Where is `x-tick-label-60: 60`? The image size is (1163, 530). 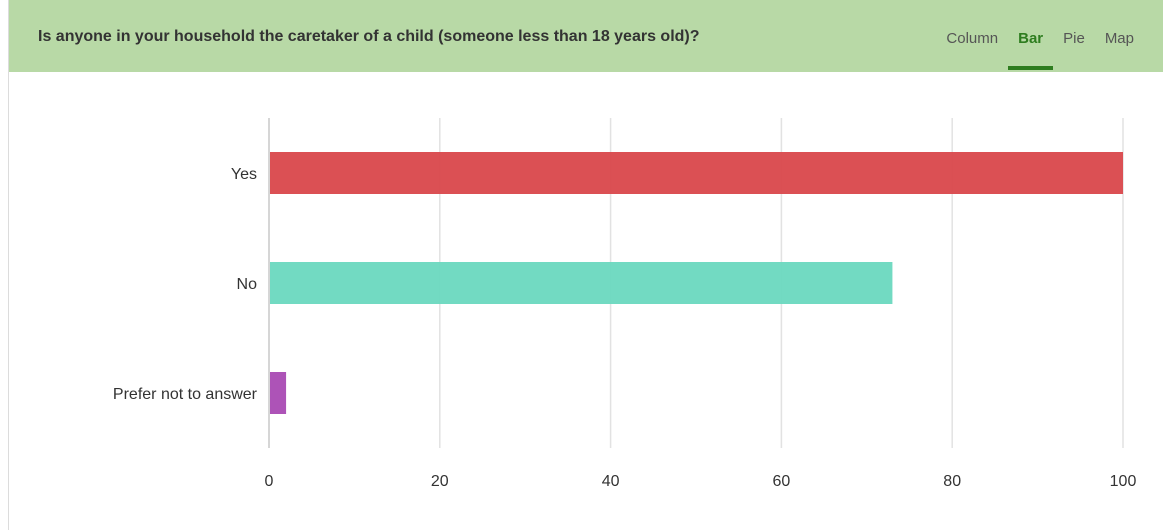 x-tick-label-60: 60 is located at coordinates (782, 481).